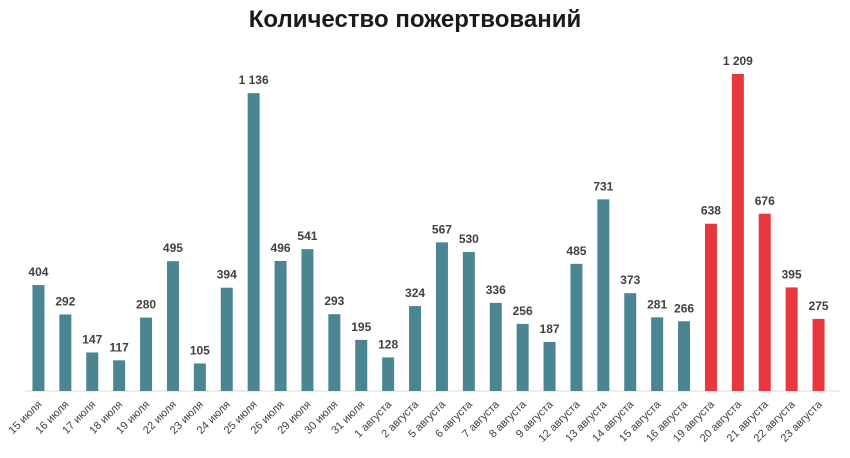  Describe the element at coordinates (792, 274) in the screenshot. I see `data-label: 395` at that location.